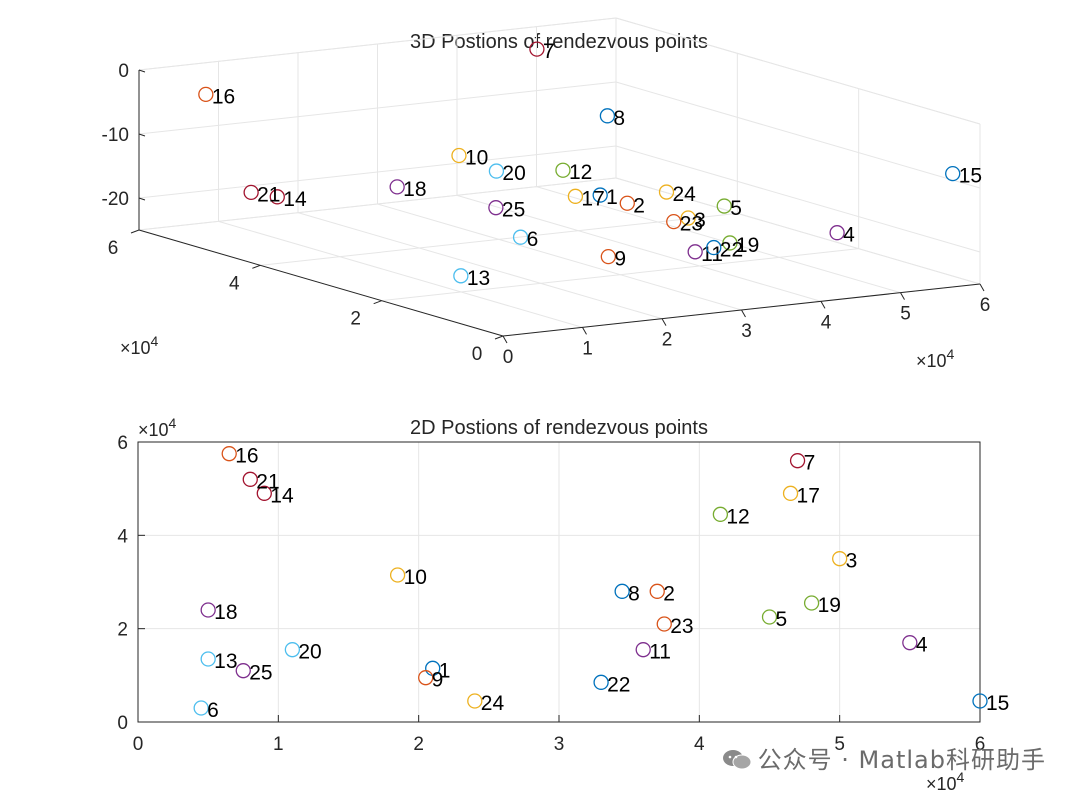 The height and width of the screenshot is (803, 1080). Describe the element at coordinates (695, 252) in the screenshot. I see `point-11-marker` at that location.